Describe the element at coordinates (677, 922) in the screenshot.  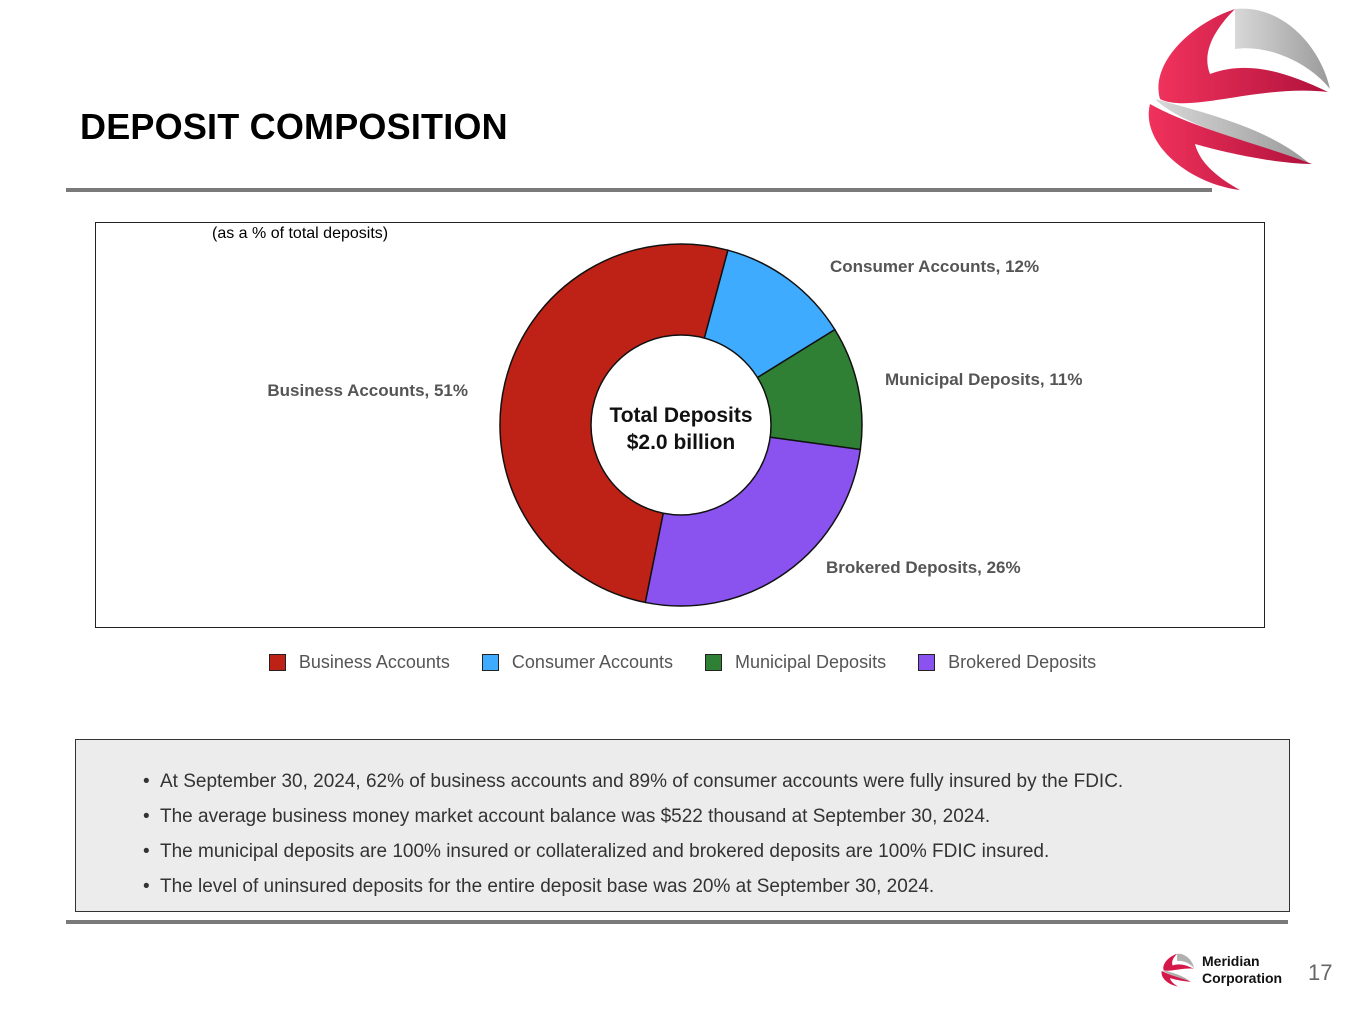
I see `footer-divider` at that location.